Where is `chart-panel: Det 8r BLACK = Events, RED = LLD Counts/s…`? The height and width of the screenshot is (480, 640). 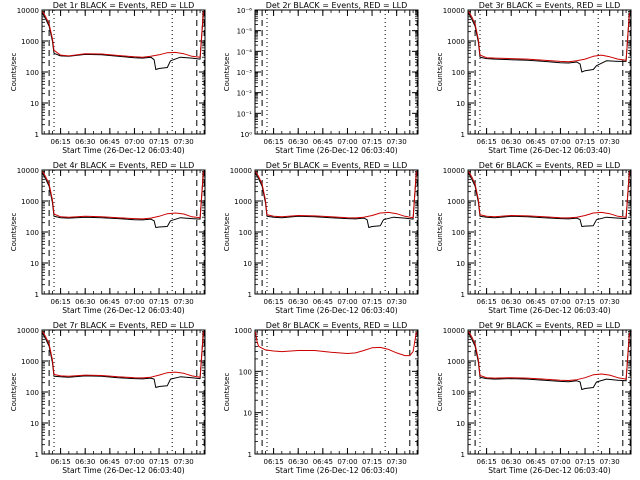 chart-panel: Det 8r BLACK = Events, RED = LLD Counts/s… is located at coordinates (321, 398).